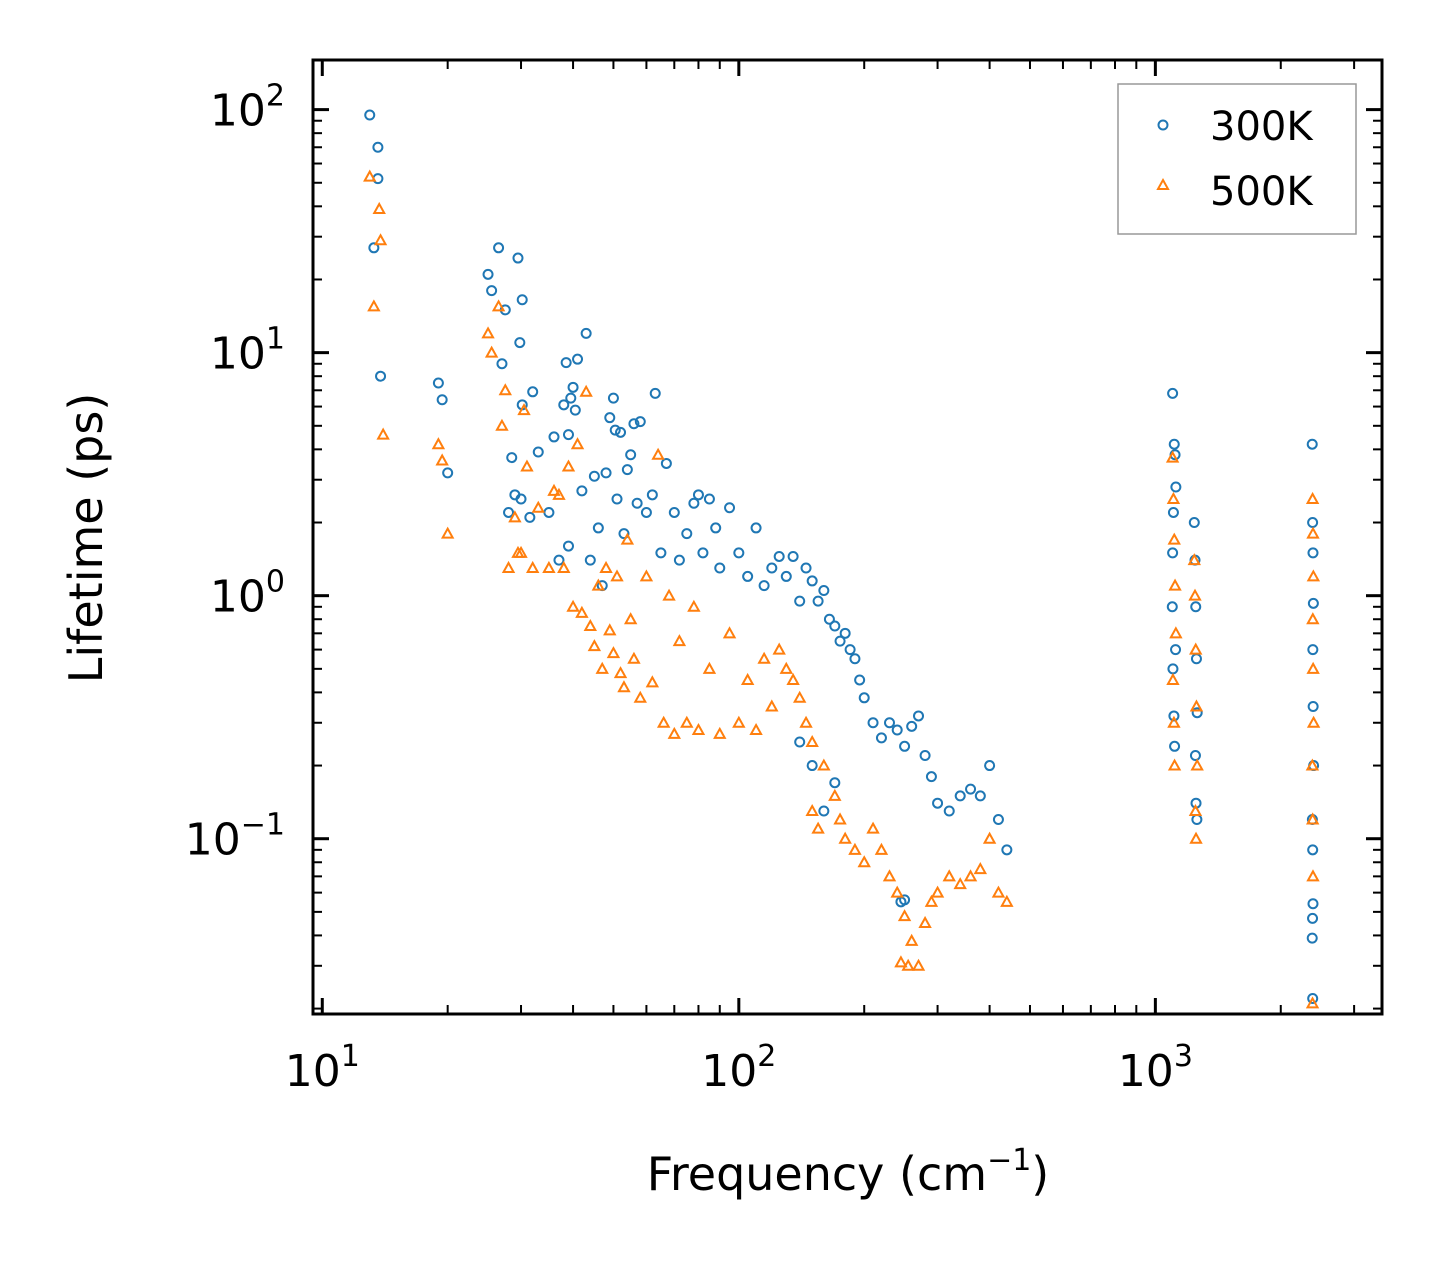 This screenshot has height=1265, width=1442. What do you see at coordinates (1163, 183) in the screenshot?
I see `legend-marker-500k` at bounding box center [1163, 183].